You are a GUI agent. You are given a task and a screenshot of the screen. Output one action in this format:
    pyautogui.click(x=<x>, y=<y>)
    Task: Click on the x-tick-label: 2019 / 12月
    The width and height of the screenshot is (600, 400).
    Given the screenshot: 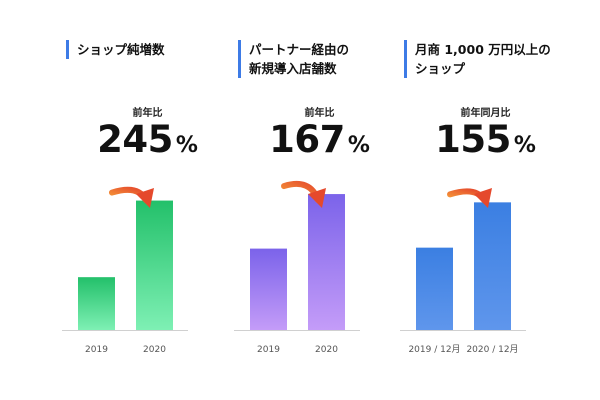 What is the action you would take?
    pyautogui.click(x=434, y=349)
    